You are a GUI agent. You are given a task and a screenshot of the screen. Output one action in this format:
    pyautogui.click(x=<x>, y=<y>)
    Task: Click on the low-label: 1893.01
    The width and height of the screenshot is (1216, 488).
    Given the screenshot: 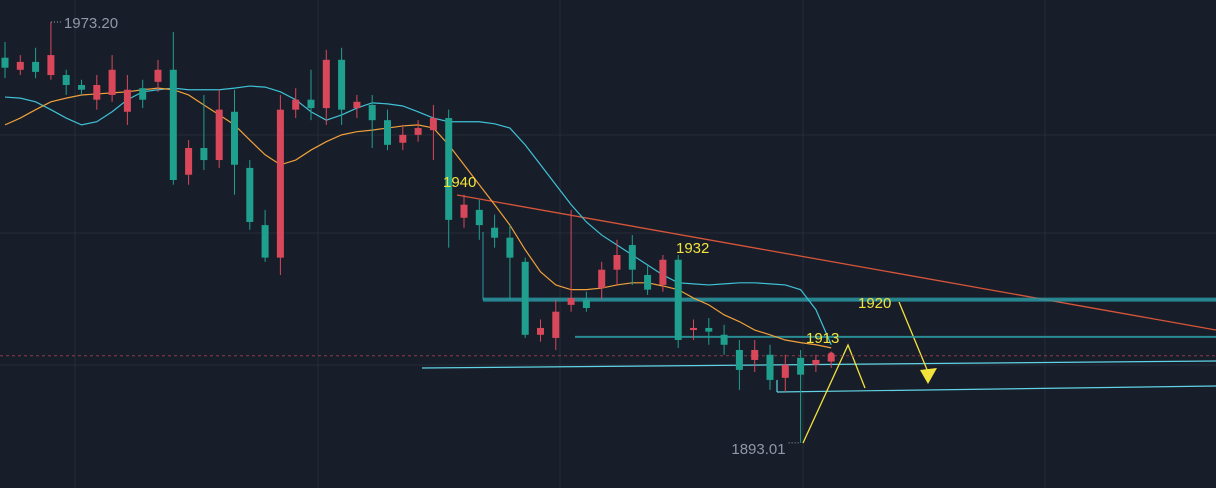 What is the action you would take?
    pyautogui.click(x=758, y=449)
    